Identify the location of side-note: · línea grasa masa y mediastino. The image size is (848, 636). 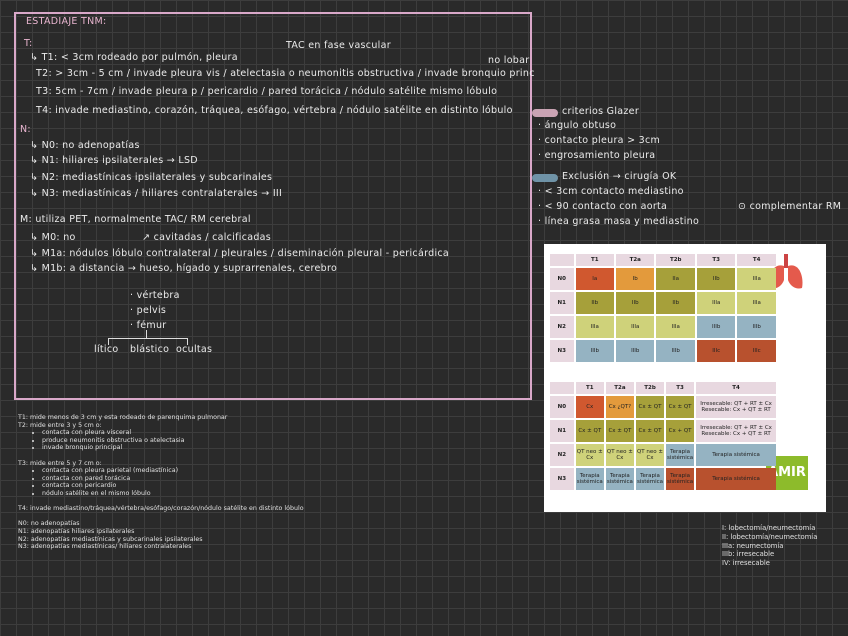
(618, 221).